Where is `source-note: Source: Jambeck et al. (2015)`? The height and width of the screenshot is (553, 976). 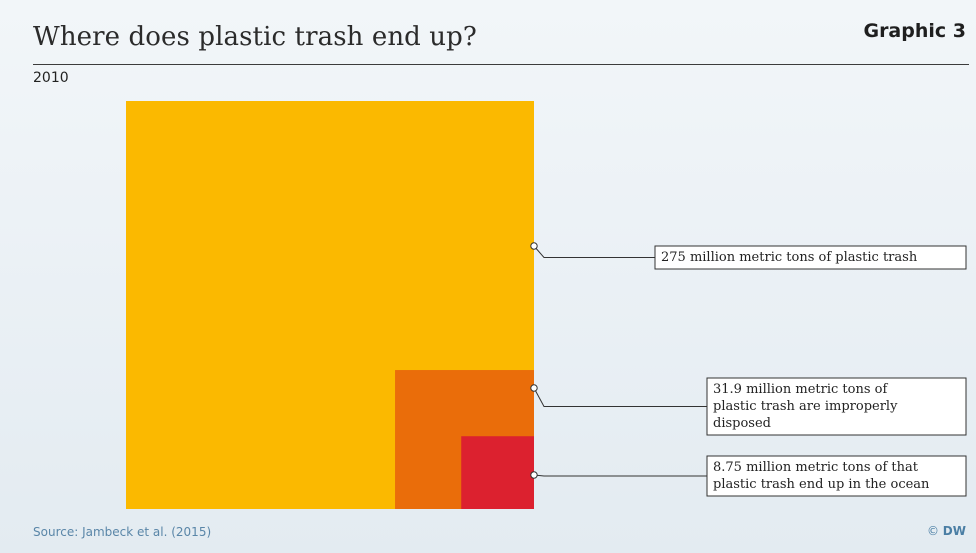 source-note: Source: Jambeck et al. (2015) is located at coordinates (122, 532).